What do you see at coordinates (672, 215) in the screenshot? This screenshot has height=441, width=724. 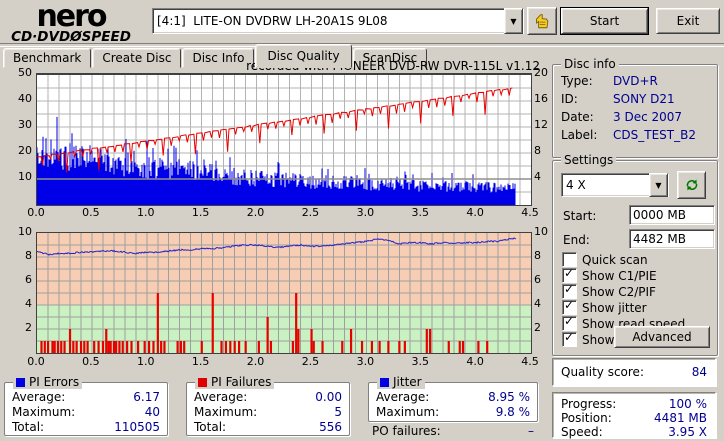 I see `start-position-field: 0000 MB` at bounding box center [672, 215].